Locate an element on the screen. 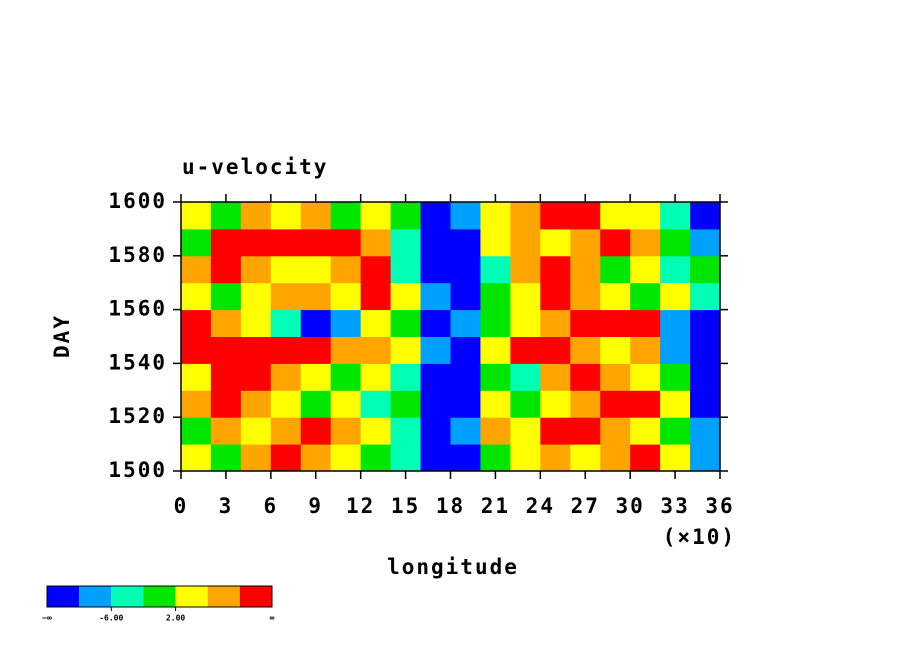 Image resolution: width=904 pixels, height=654 pixels. colorbar-label: -6.00 is located at coordinates (111, 618).